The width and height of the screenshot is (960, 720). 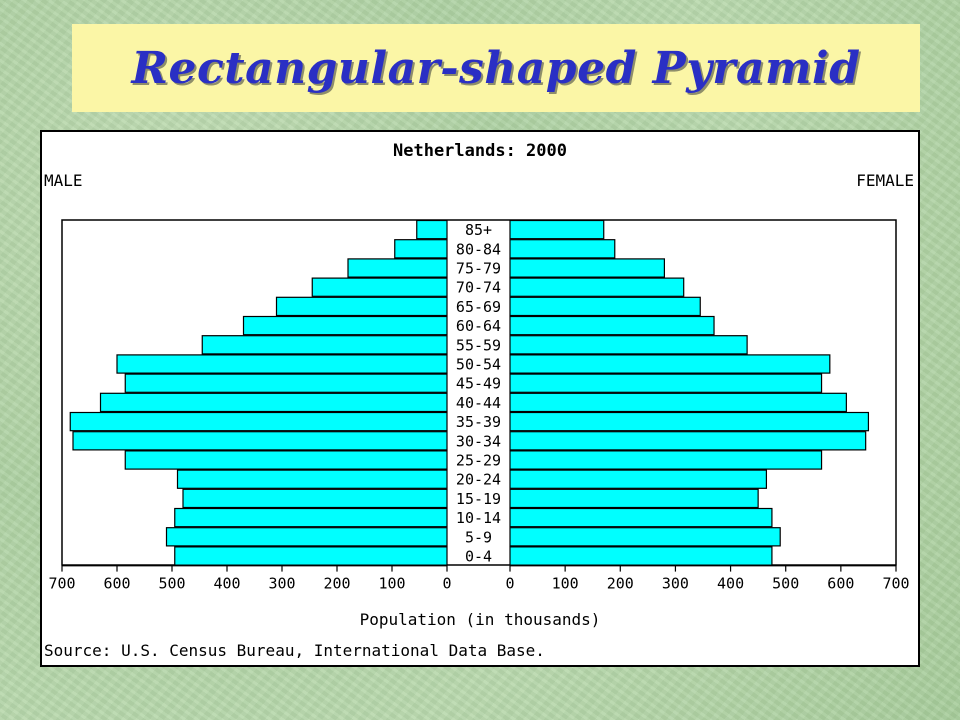 I want to click on title-banner: Rectangular-shaped Pyramid, so click(x=496, y=68).